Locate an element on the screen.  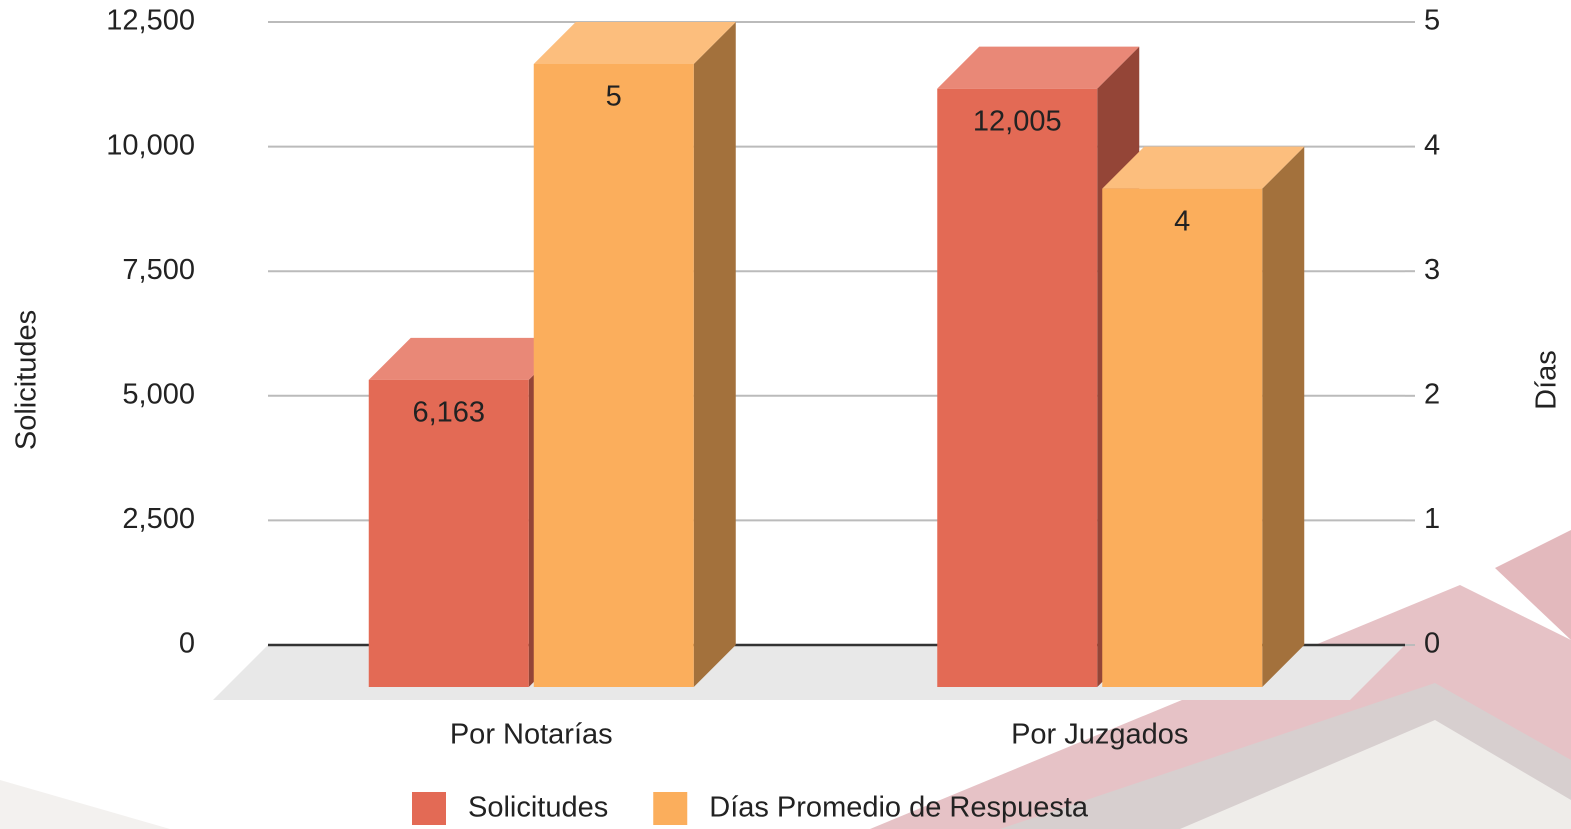
data-label: 4 is located at coordinates (1182, 221).